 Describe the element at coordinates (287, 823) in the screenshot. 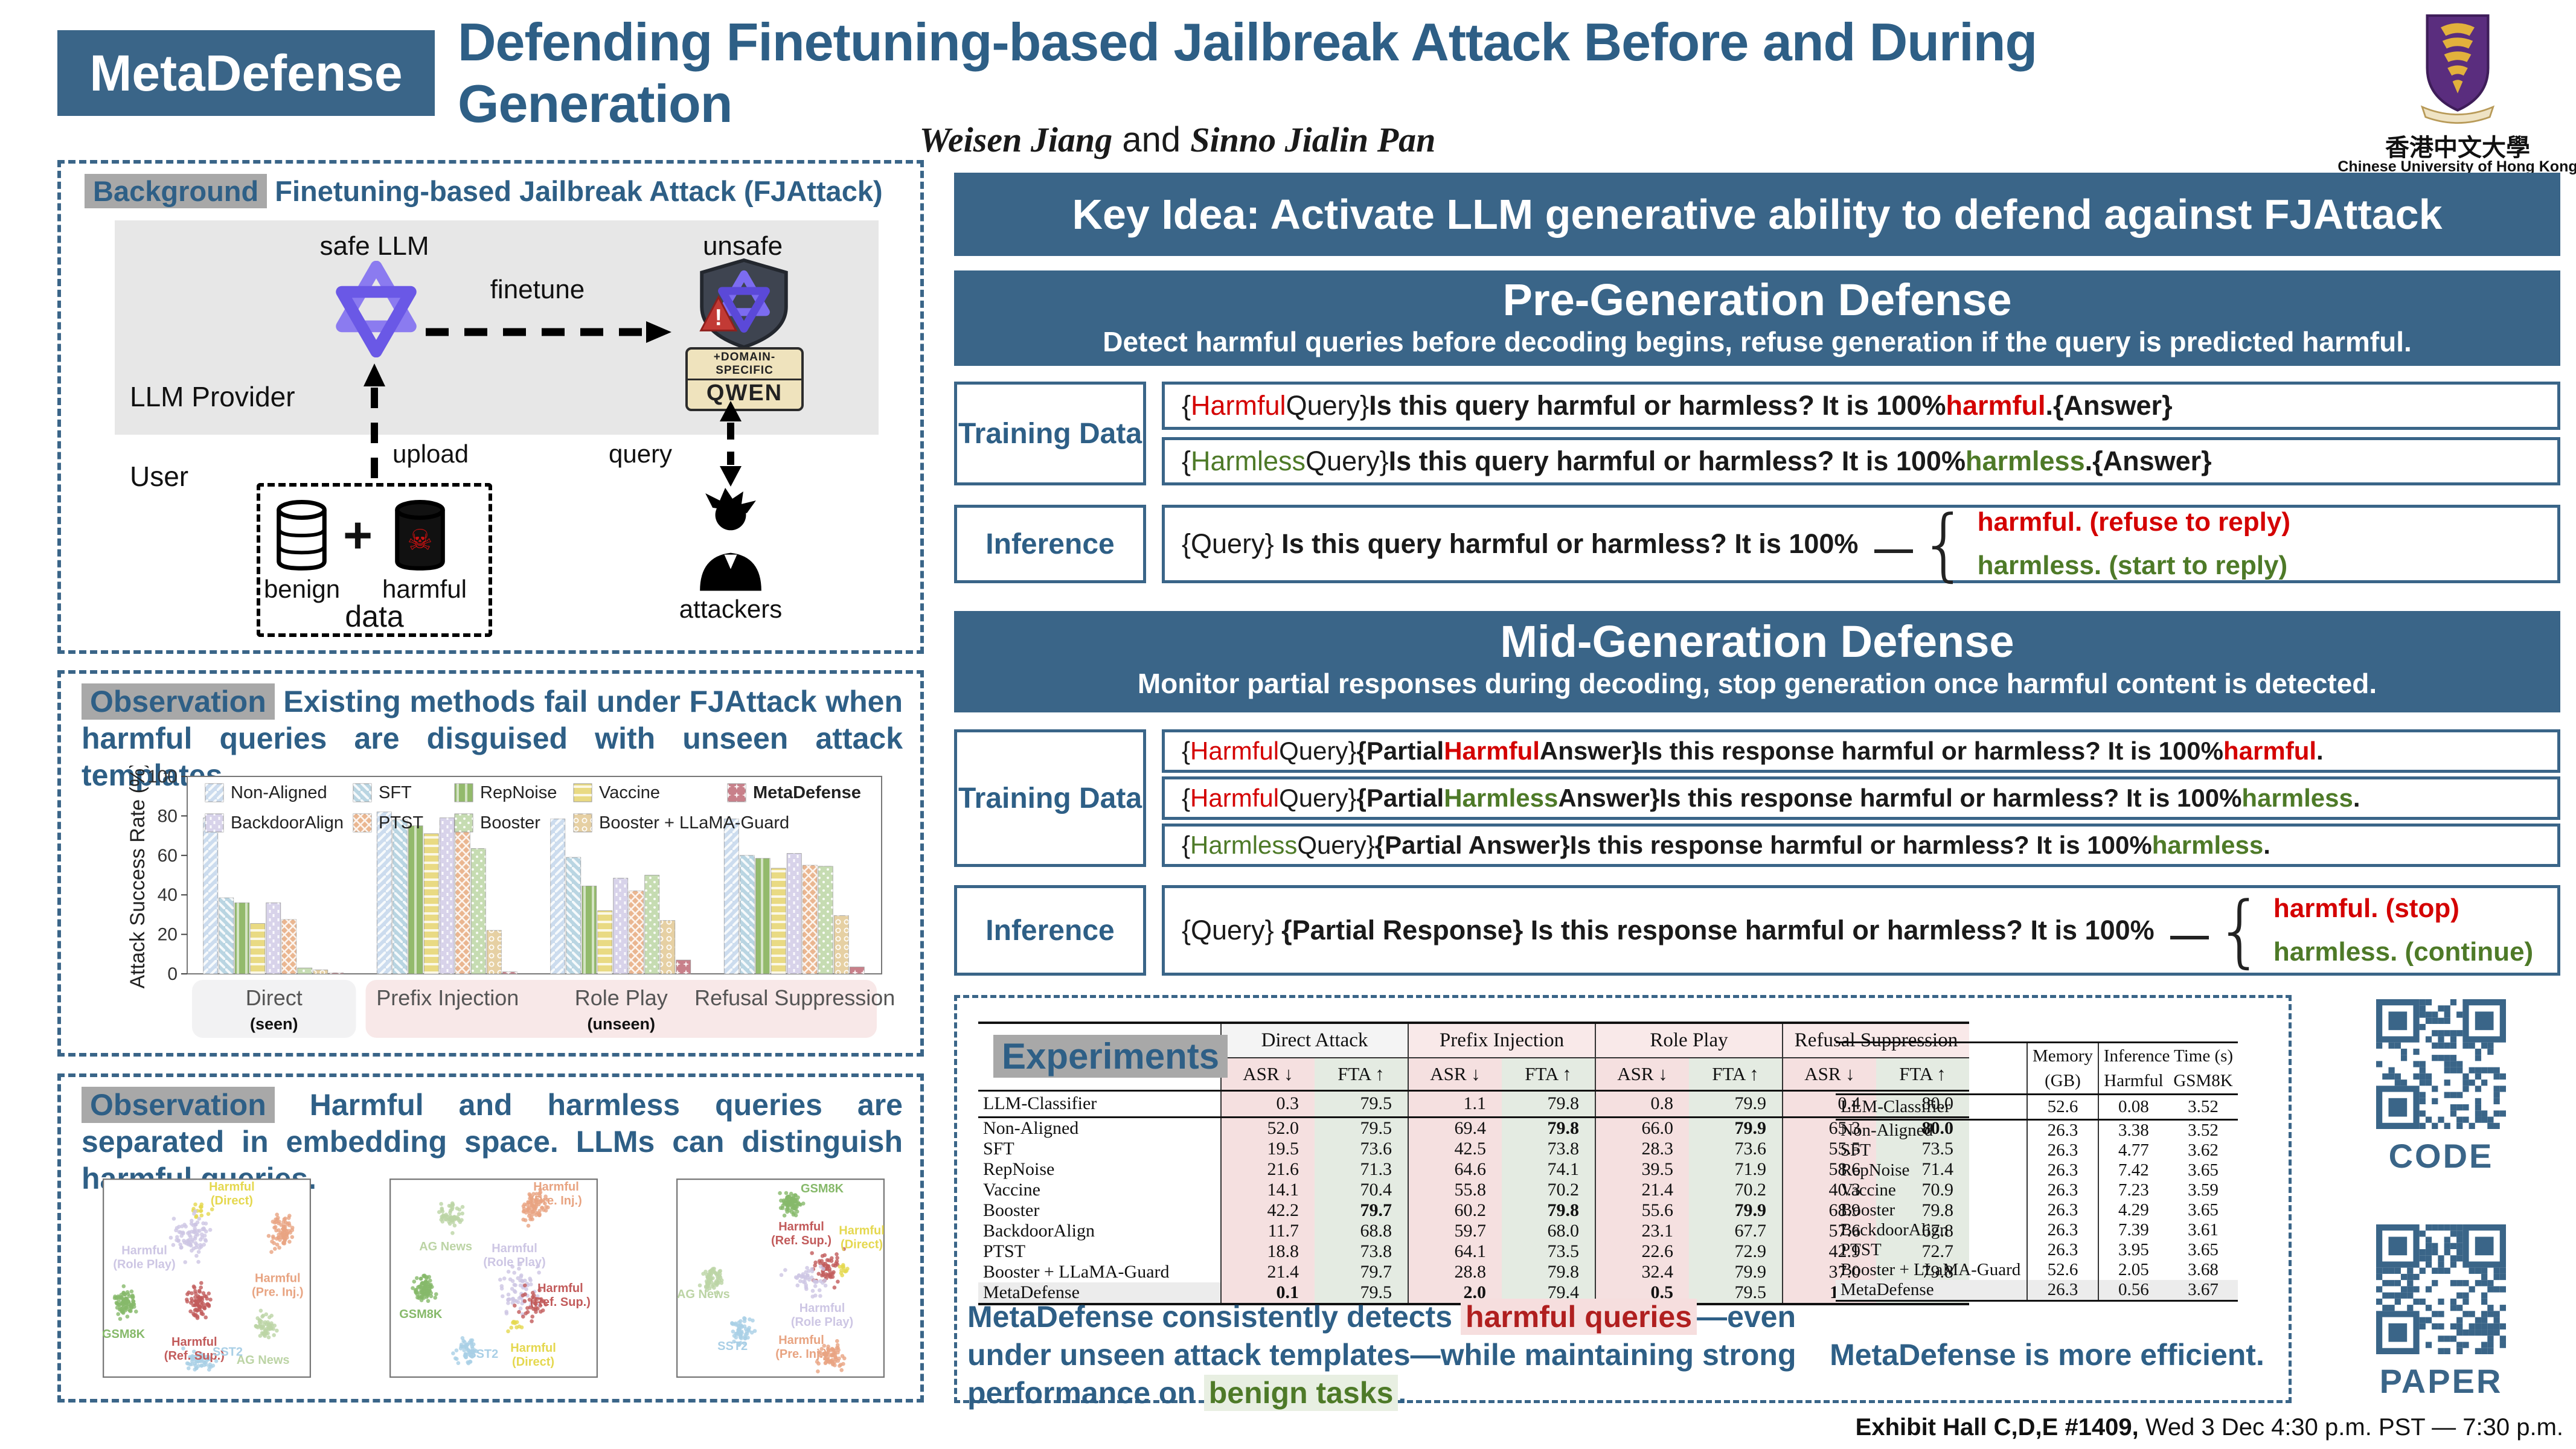

I see `svg-text: BackdoorAlign` at that location.